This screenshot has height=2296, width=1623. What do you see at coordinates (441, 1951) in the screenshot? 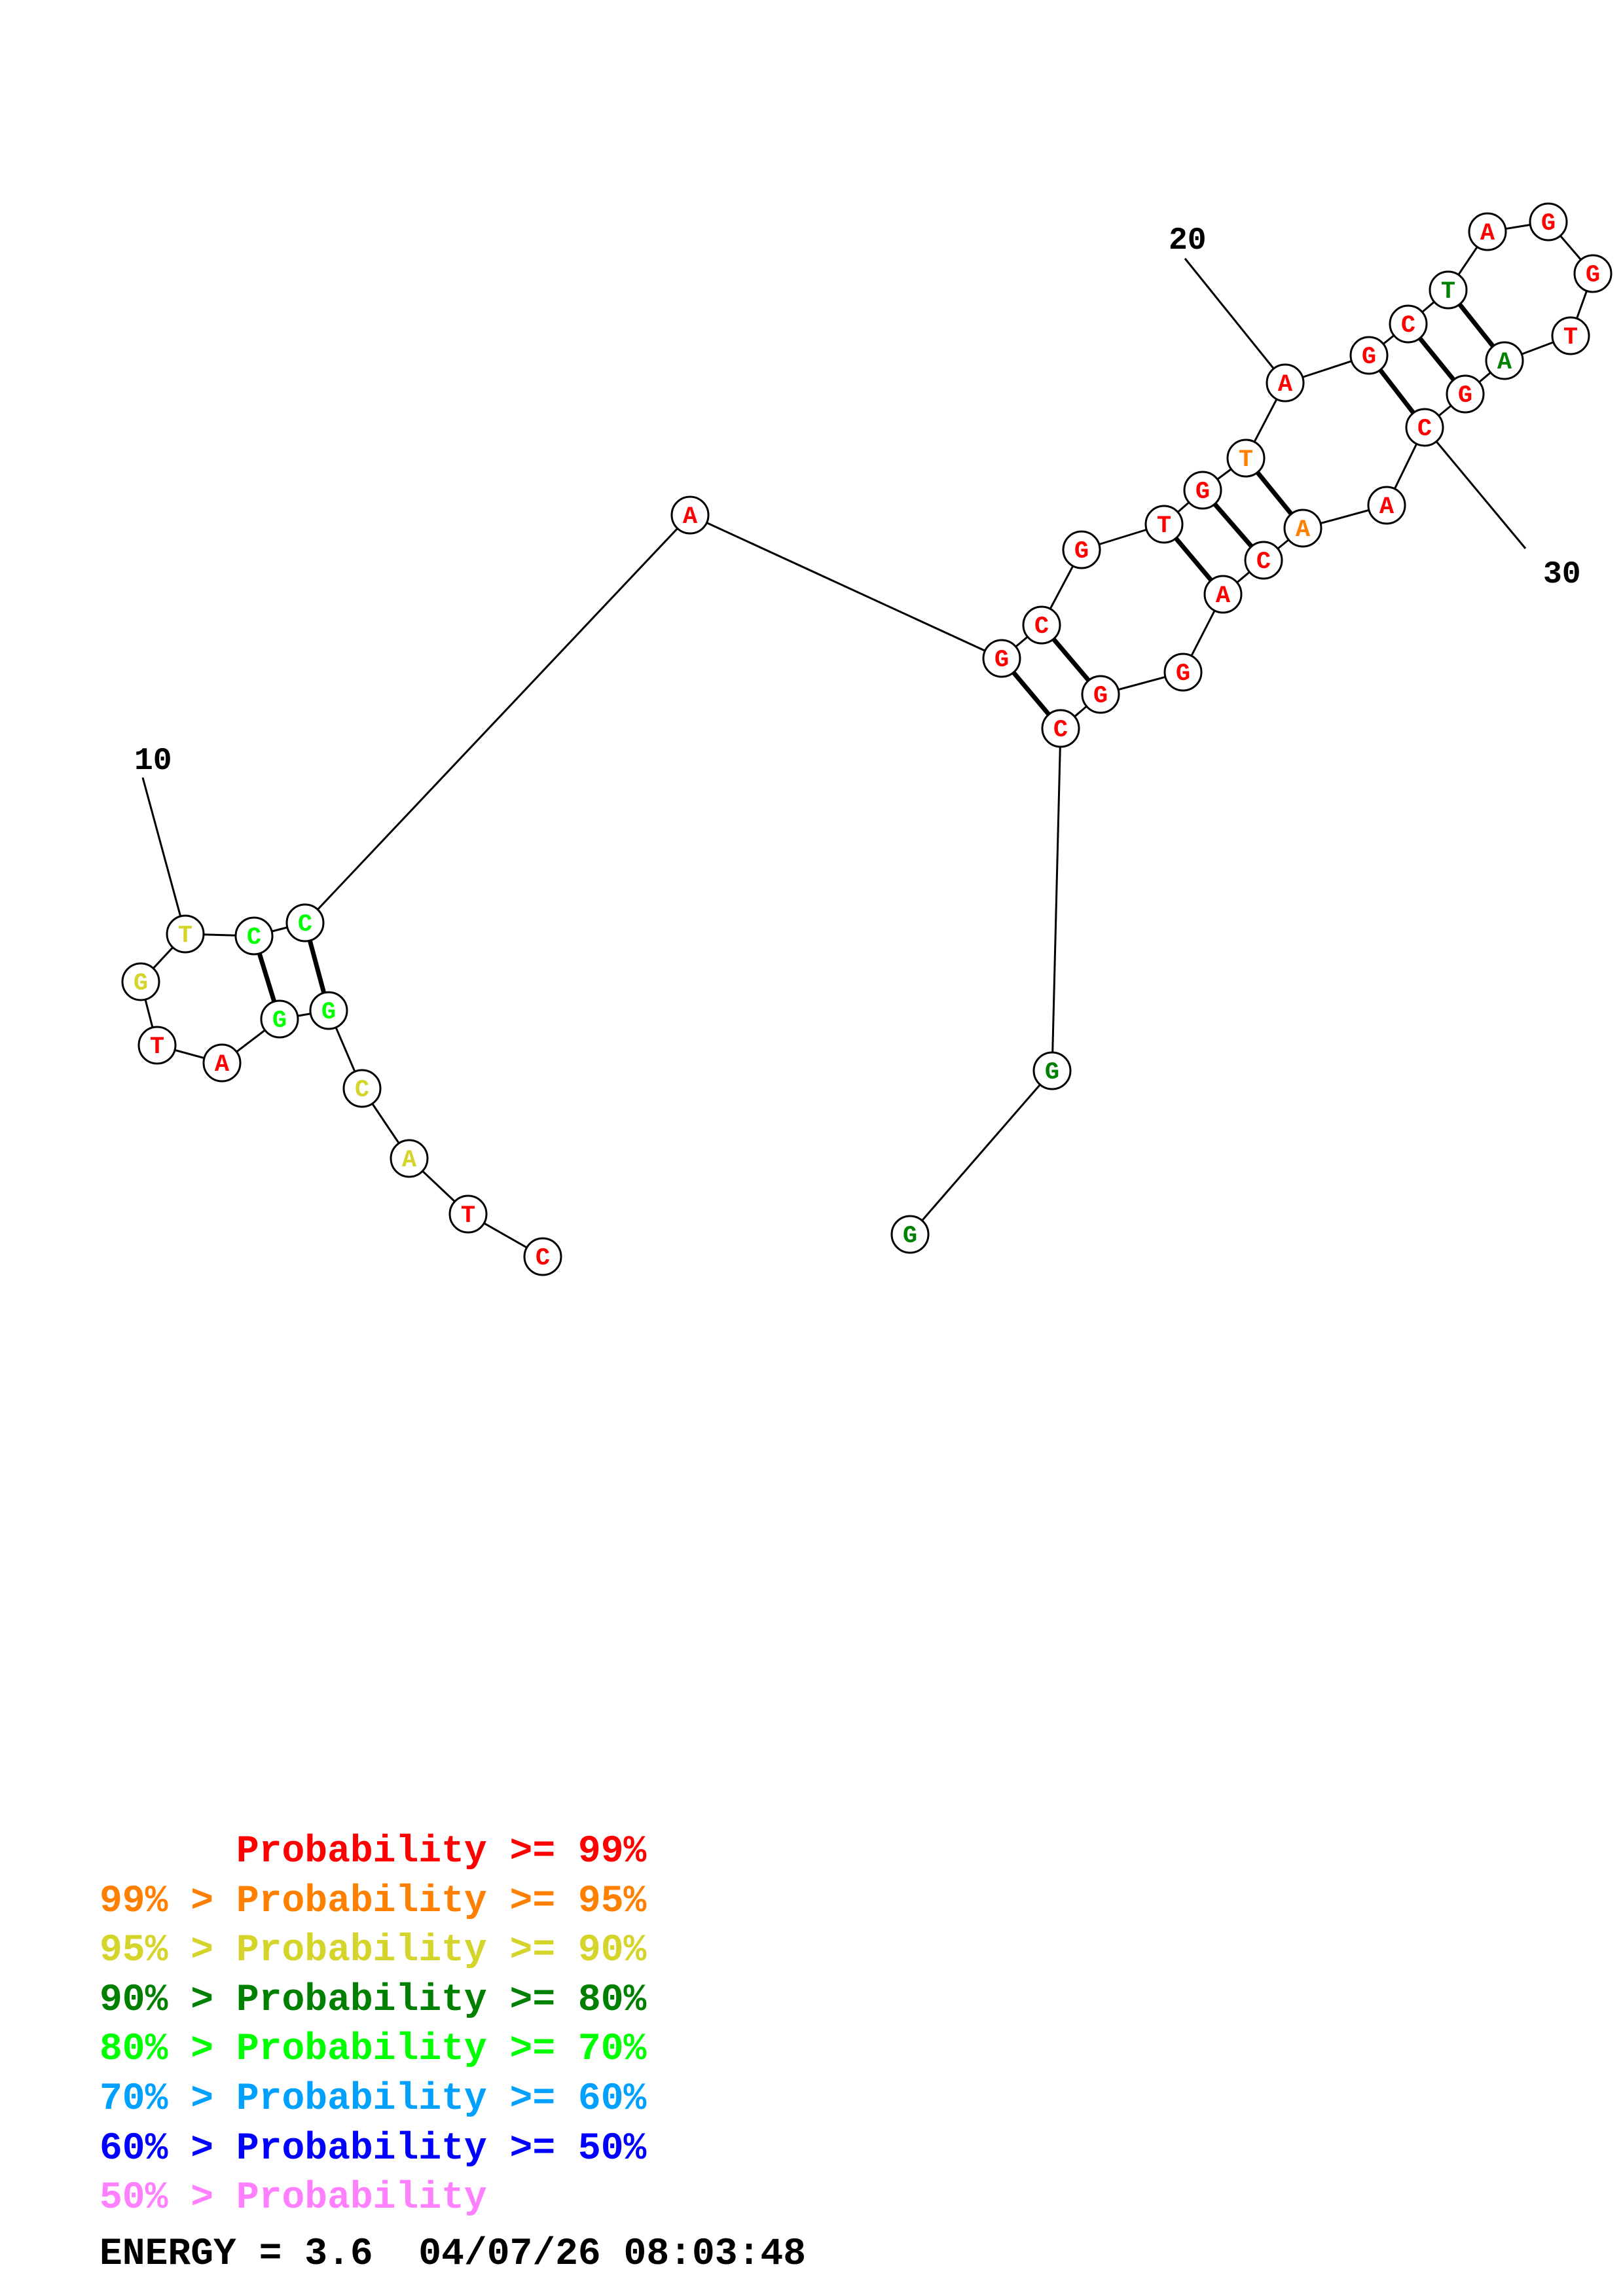
I see `legend-text: Probability >= 90%` at bounding box center [441, 1951].